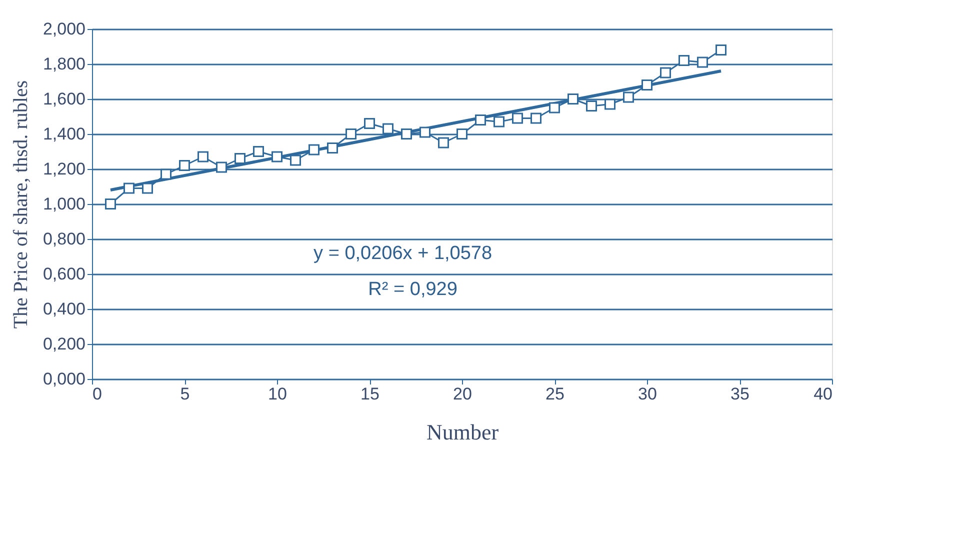  I want to click on x-tick-label: 0, so click(97, 394).